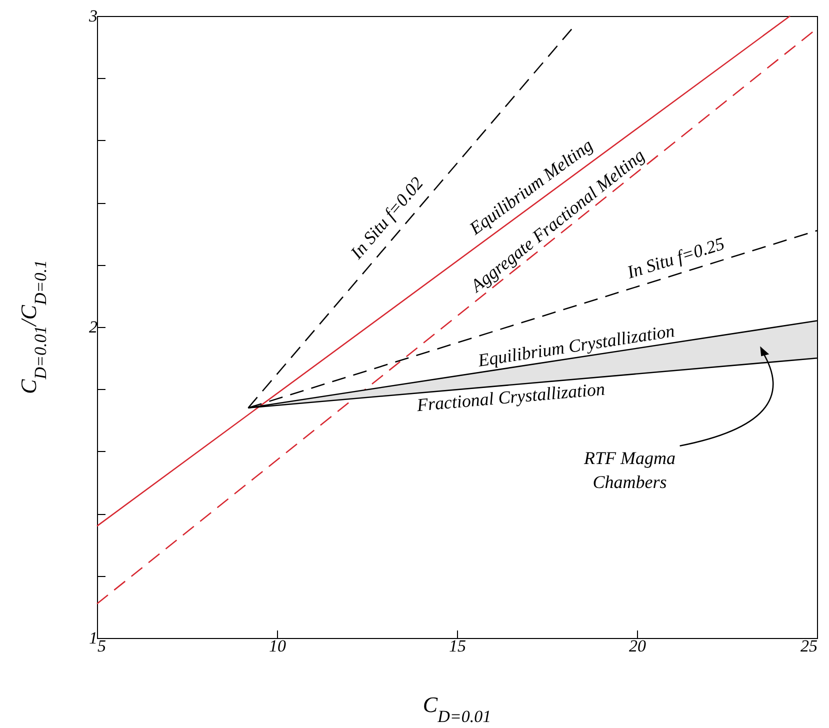 Image resolution: width=829 pixels, height=728 pixels. What do you see at coordinates (93, 638) in the screenshot?
I see `y-tick-label: 1` at bounding box center [93, 638].